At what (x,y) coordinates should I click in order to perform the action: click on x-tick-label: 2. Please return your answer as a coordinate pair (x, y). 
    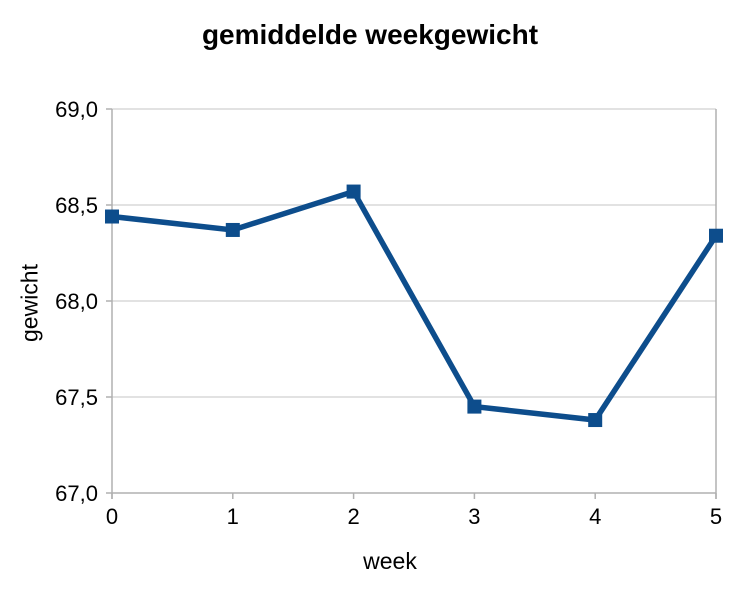
    Looking at the image, I should click on (353, 516).